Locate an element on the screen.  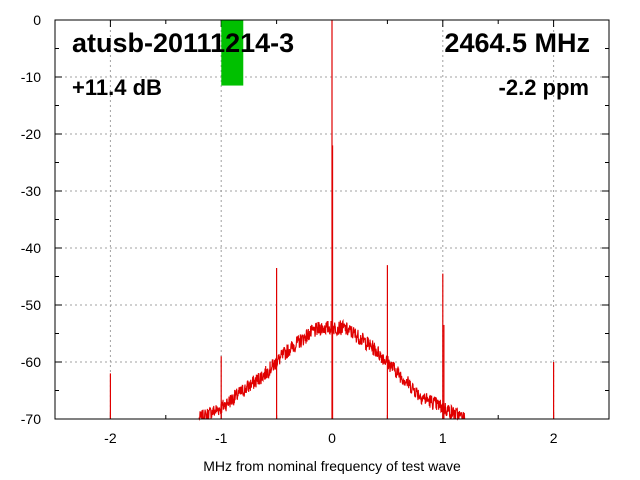
x-tick-label: -1 is located at coordinates (221, 438).